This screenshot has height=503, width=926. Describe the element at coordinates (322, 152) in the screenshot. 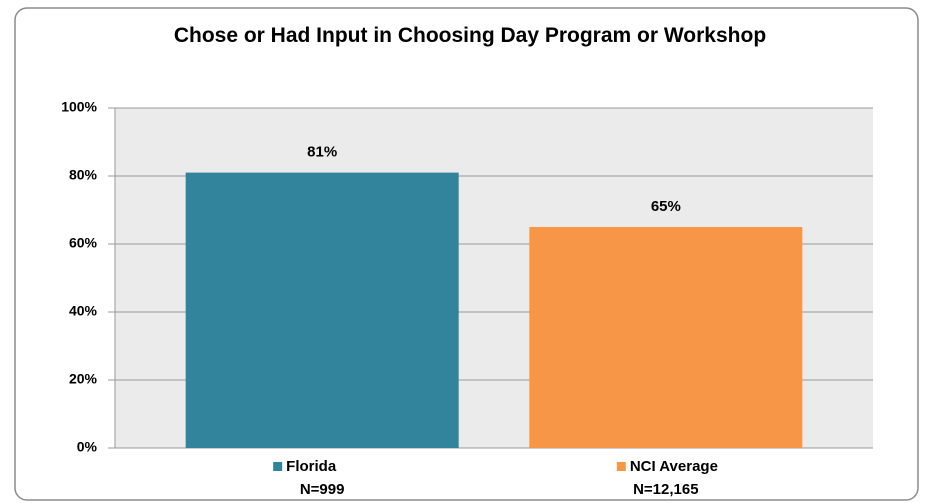

I see `data-label: 81%` at that location.